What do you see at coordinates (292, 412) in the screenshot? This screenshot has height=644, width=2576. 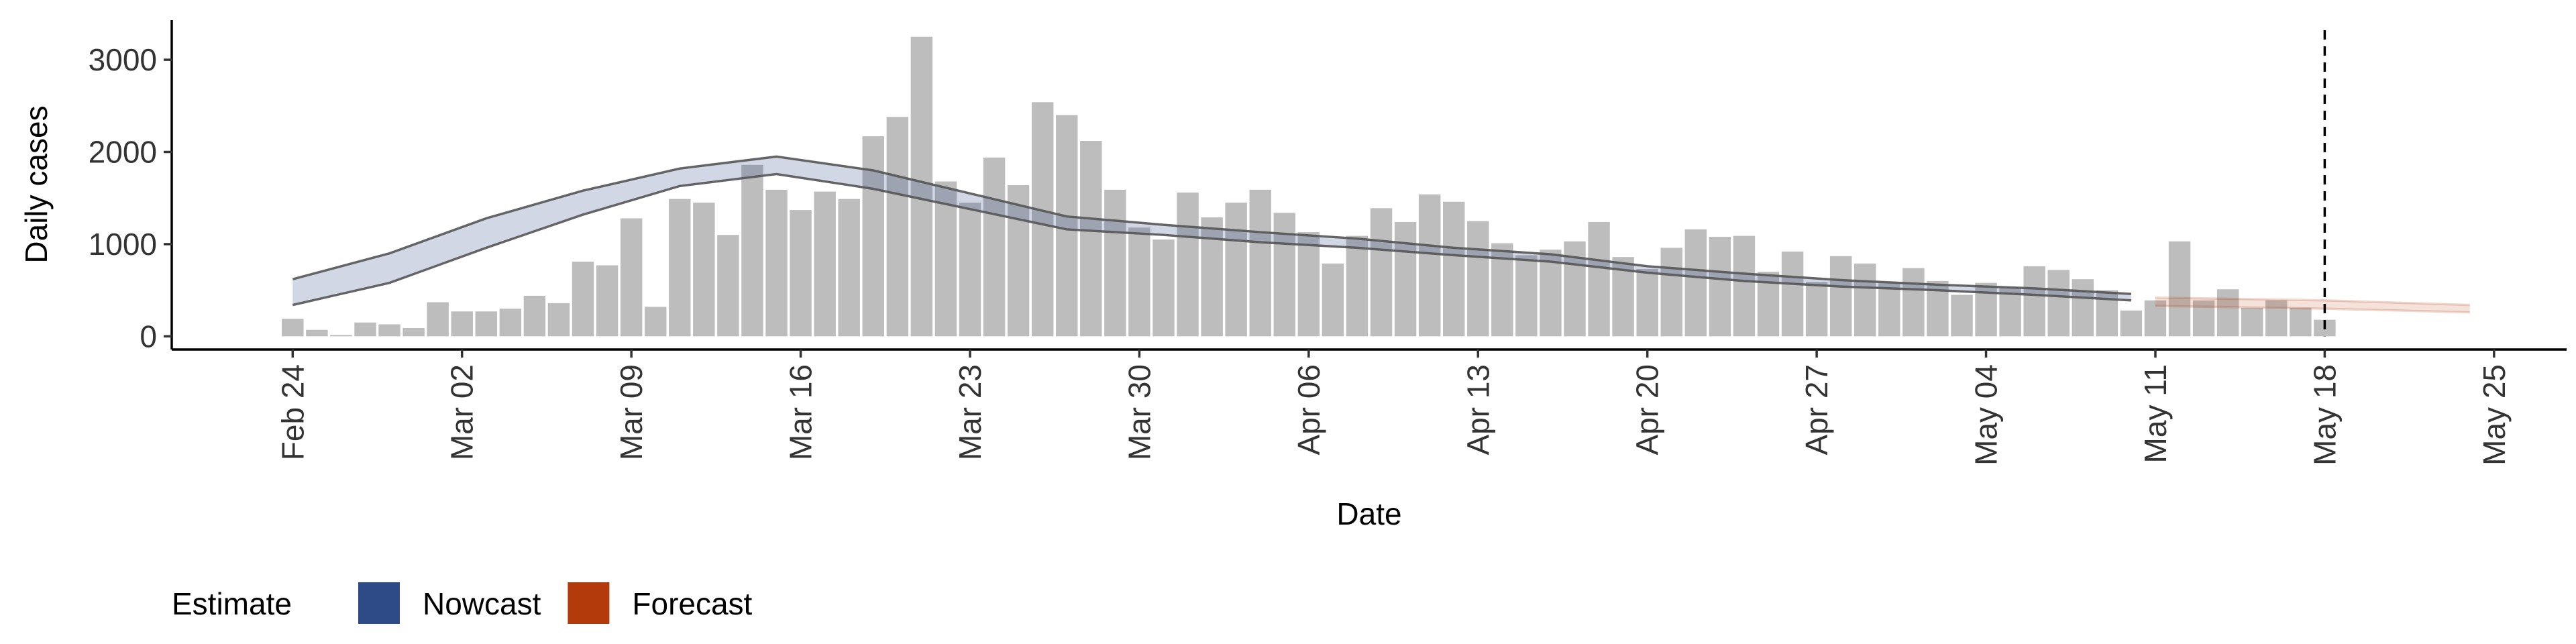 I see `x-tick-label: Feb 24` at bounding box center [292, 412].